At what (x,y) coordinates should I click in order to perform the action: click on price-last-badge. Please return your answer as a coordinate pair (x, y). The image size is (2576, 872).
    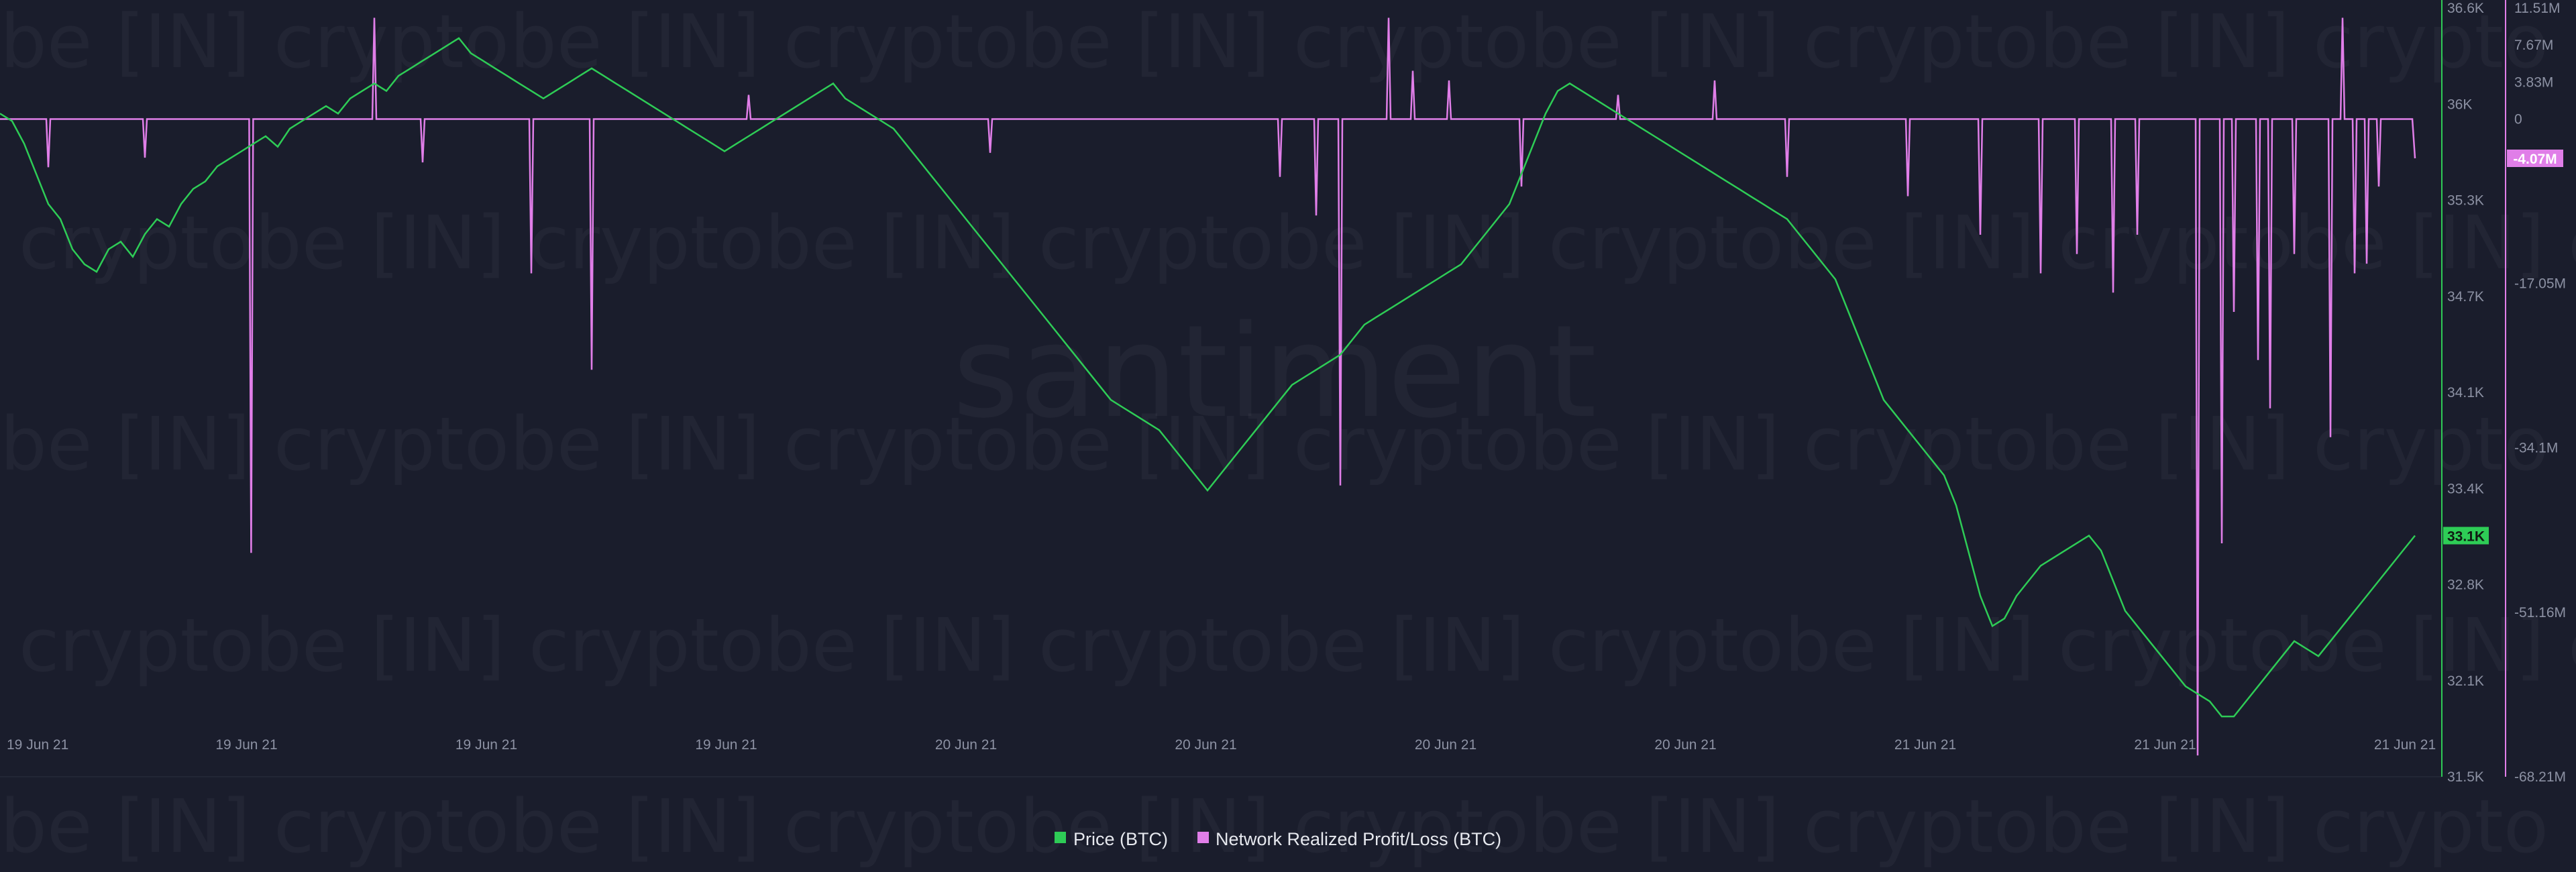
    Looking at the image, I should click on (2466, 536).